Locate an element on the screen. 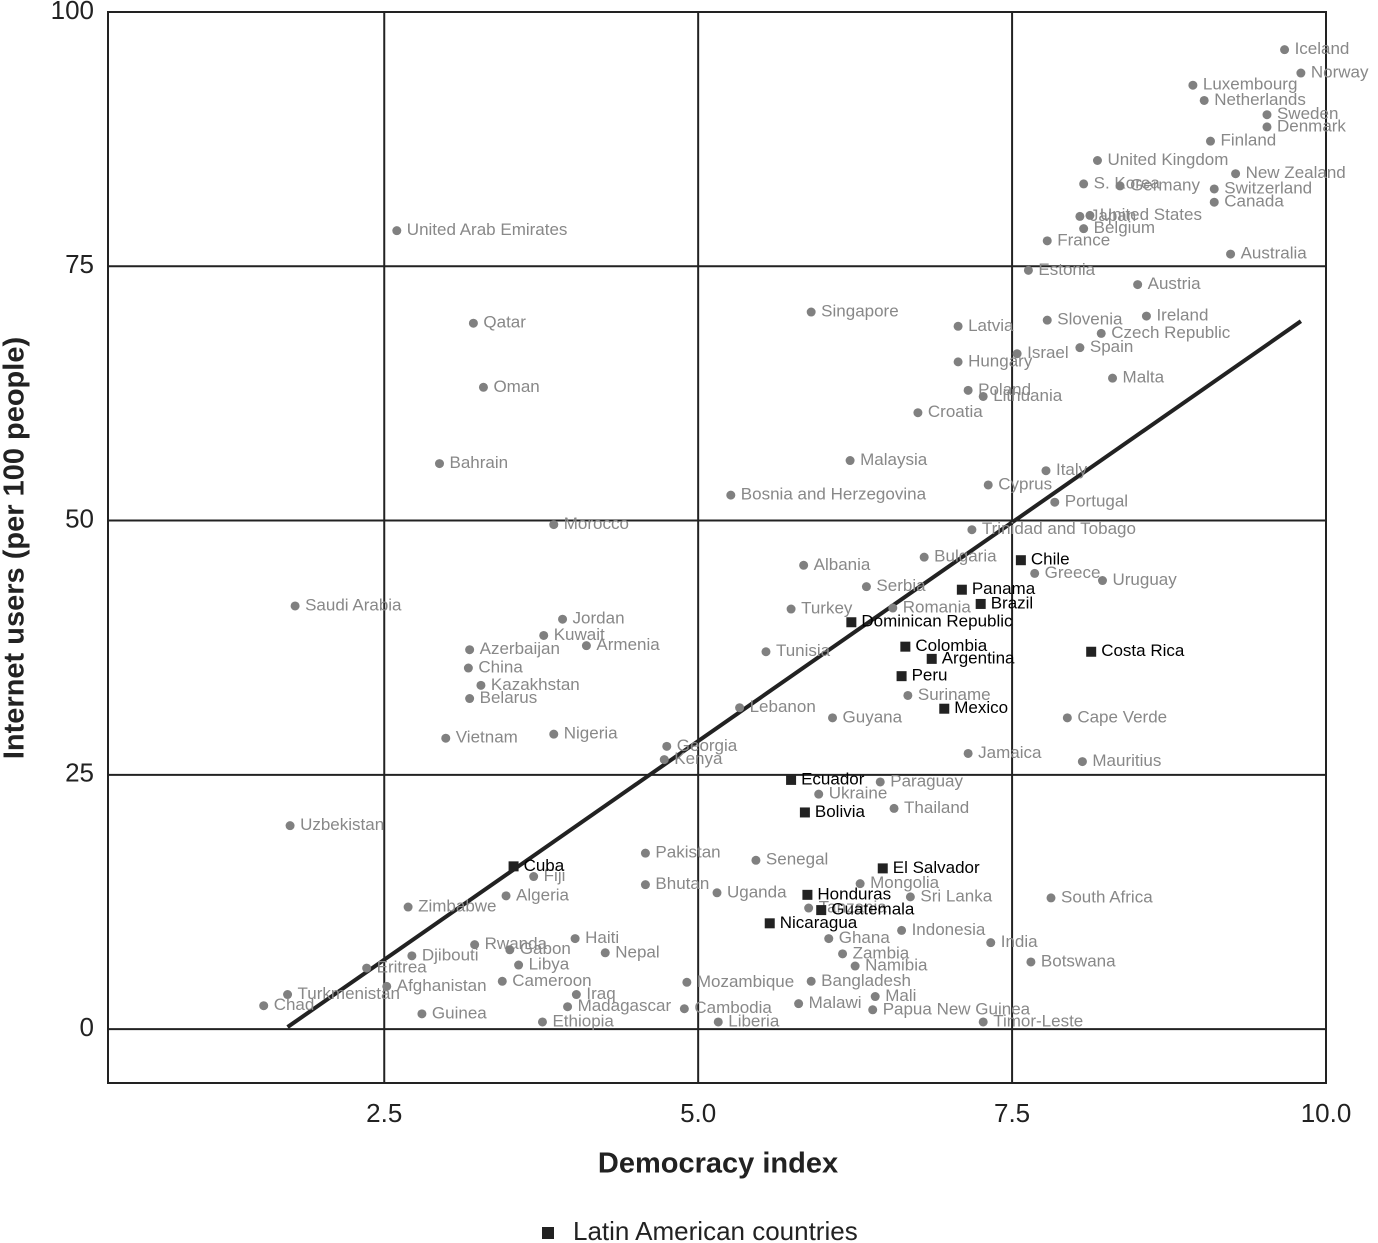  point-label: El Salvador is located at coordinates (936, 867).